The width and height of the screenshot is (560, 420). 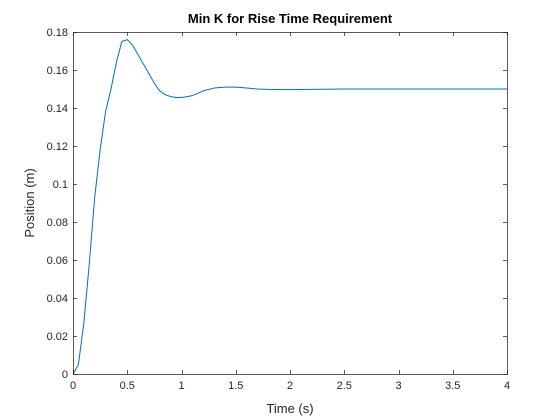 I want to click on y-axis-label: Position (m), so click(x=29, y=202).